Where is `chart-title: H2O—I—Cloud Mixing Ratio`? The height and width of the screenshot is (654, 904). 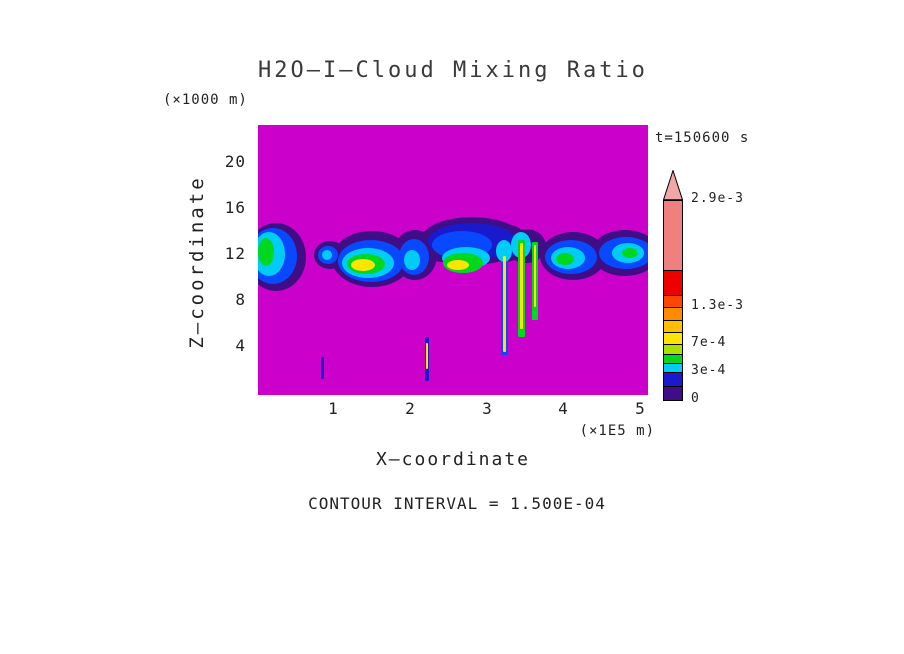 chart-title: H2O—I—Cloud Mixing Ratio is located at coordinates (453, 70).